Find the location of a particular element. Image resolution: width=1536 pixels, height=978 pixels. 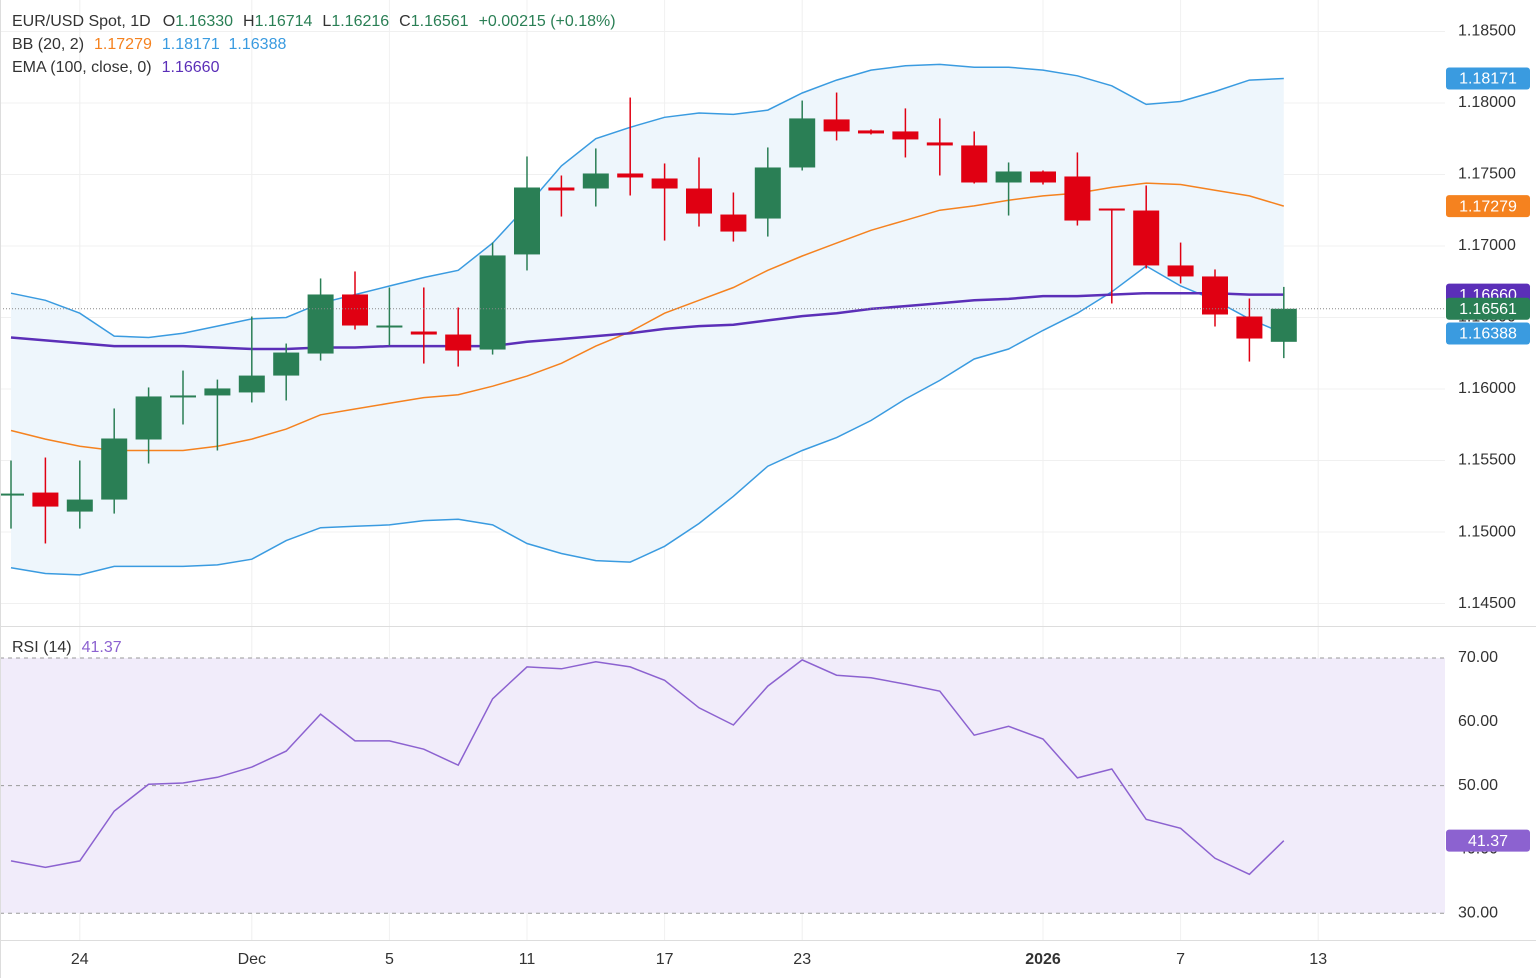

x-tick-label: 11 is located at coordinates (527, 959).